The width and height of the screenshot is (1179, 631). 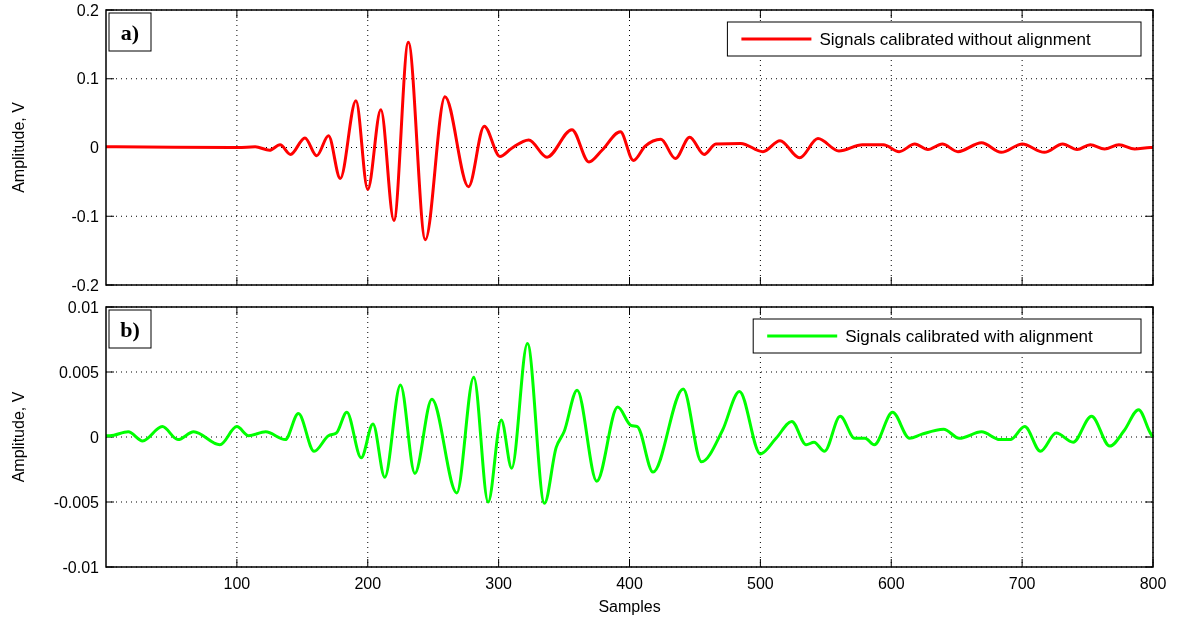 I want to click on legend-label: Signals calibrated with alignment, so click(x=969, y=336).